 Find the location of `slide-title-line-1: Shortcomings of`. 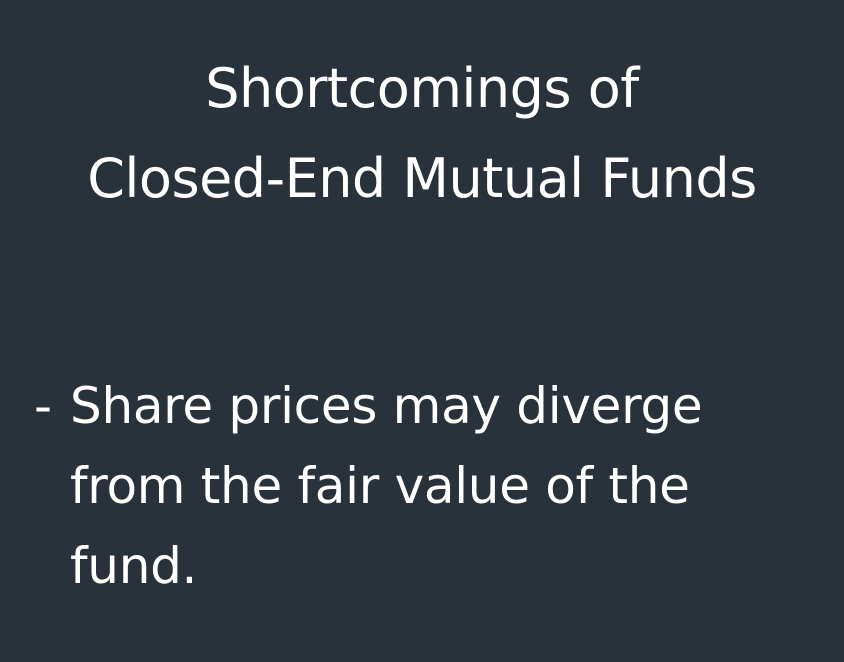

slide-title-line-1: Shortcomings of is located at coordinates (422, 88).